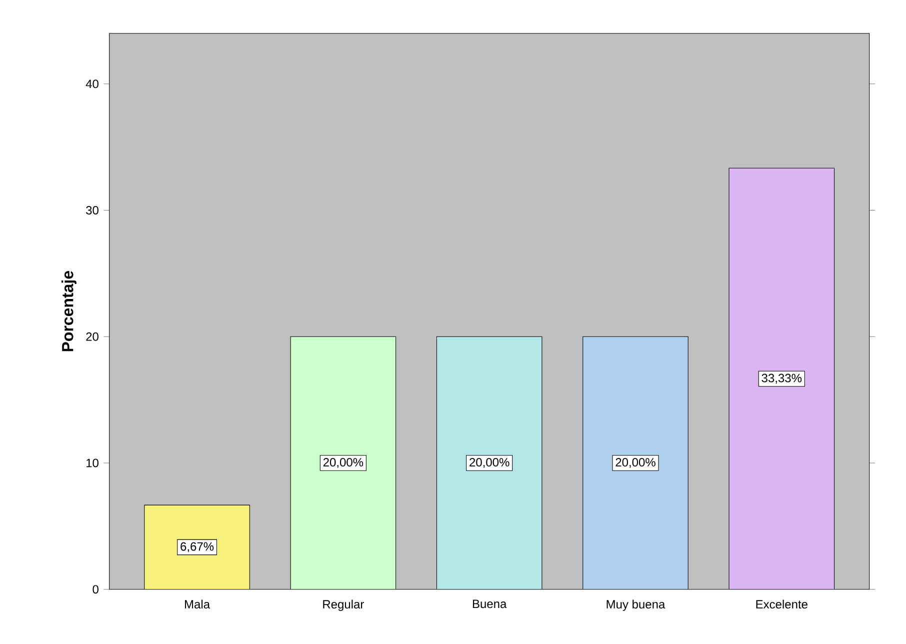  I want to click on x-tick-label: Buena, so click(489, 604).